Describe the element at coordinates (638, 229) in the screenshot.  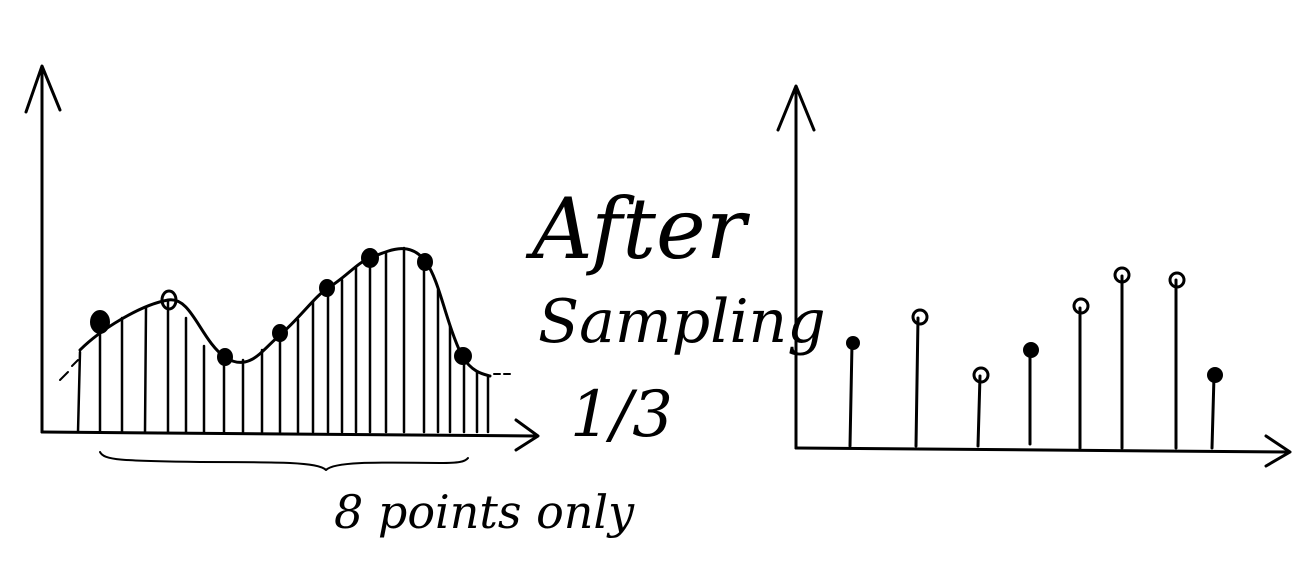
I see `label-after: After` at that location.